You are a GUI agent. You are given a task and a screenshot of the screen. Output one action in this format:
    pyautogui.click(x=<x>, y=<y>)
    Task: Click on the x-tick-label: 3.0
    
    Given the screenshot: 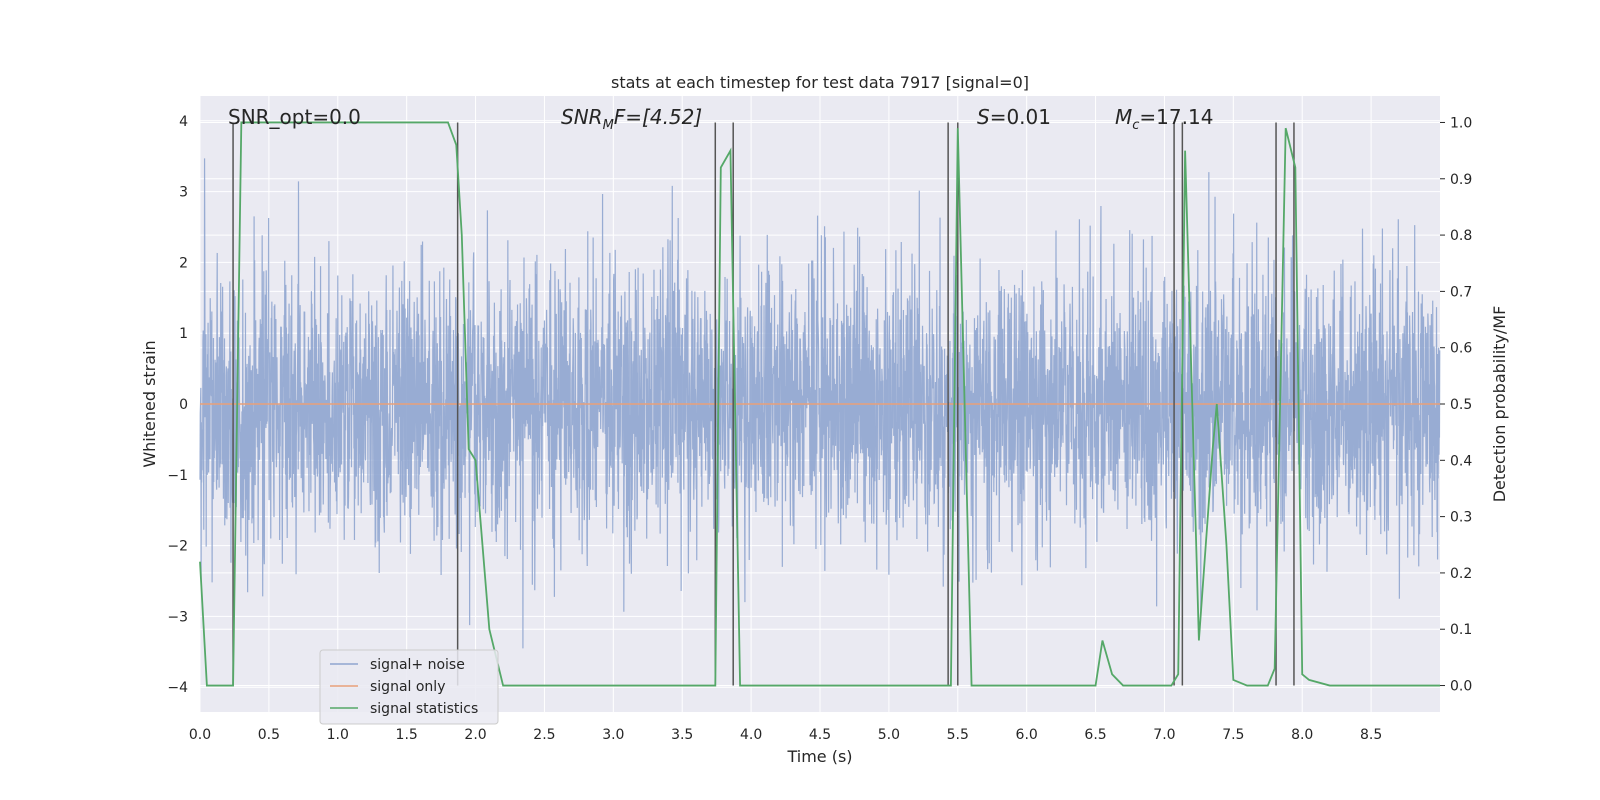 What is the action you would take?
    pyautogui.click(x=613, y=735)
    